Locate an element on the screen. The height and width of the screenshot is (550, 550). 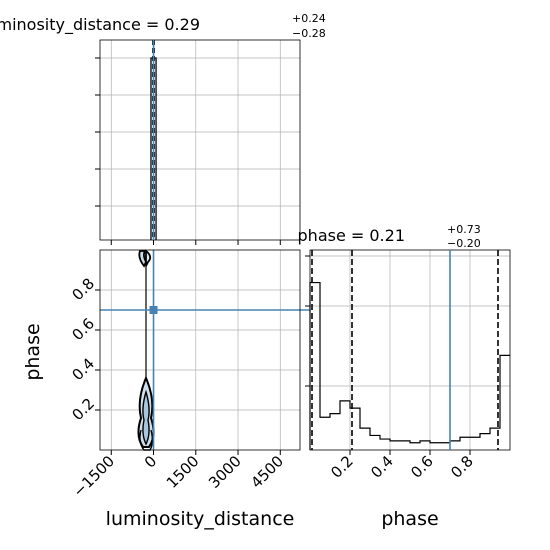
joint-xtick-label-1: 0 is located at coordinates (150, 461).